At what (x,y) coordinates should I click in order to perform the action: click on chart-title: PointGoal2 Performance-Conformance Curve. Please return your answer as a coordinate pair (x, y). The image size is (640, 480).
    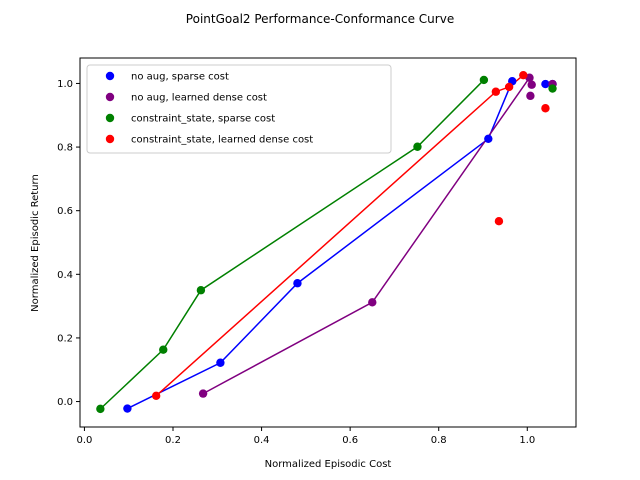
    Looking at the image, I should click on (320, 19).